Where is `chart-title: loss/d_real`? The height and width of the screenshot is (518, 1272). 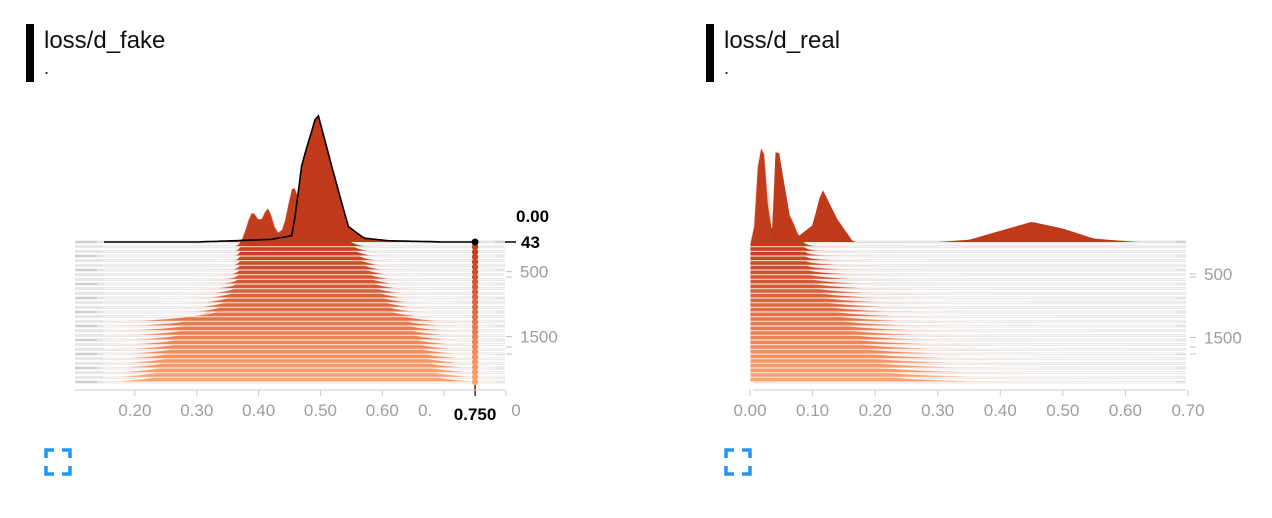
chart-title: loss/d_real is located at coordinates (782, 40).